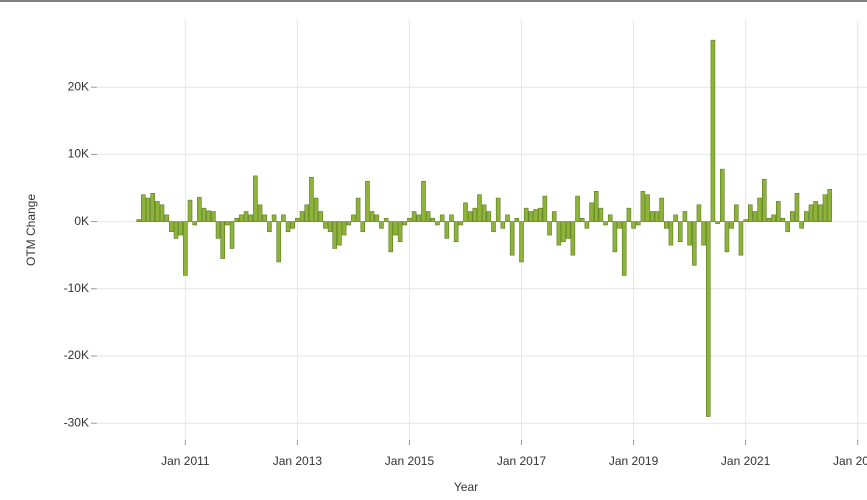  I want to click on x-tick-label: Jan 2017, so click(522, 461).